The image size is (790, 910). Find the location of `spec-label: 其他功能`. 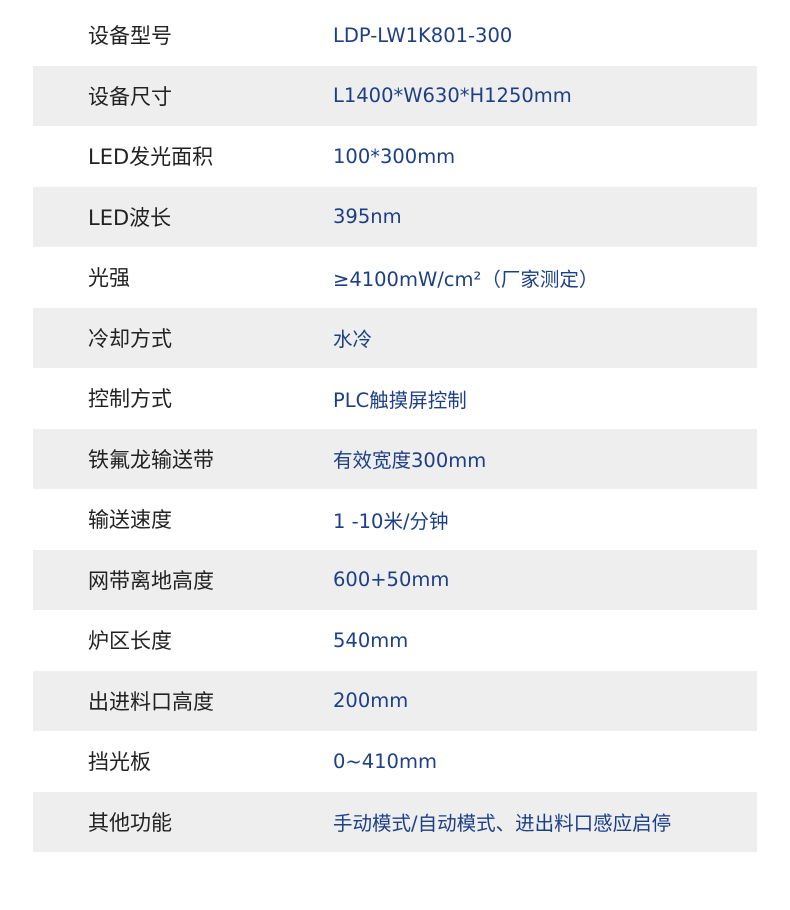

spec-label: 其他功能 is located at coordinates (130, 822).